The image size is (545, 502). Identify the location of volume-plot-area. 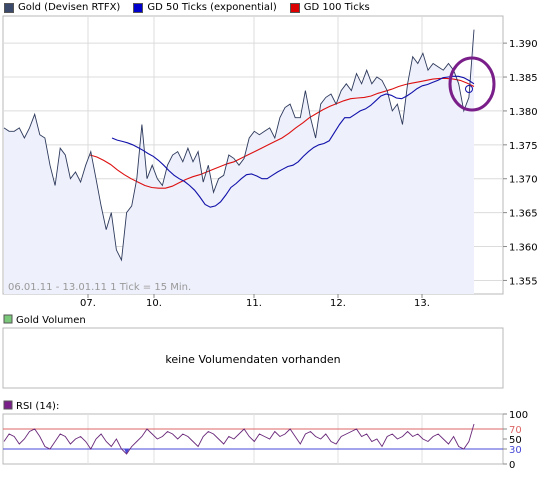
(253, 358).